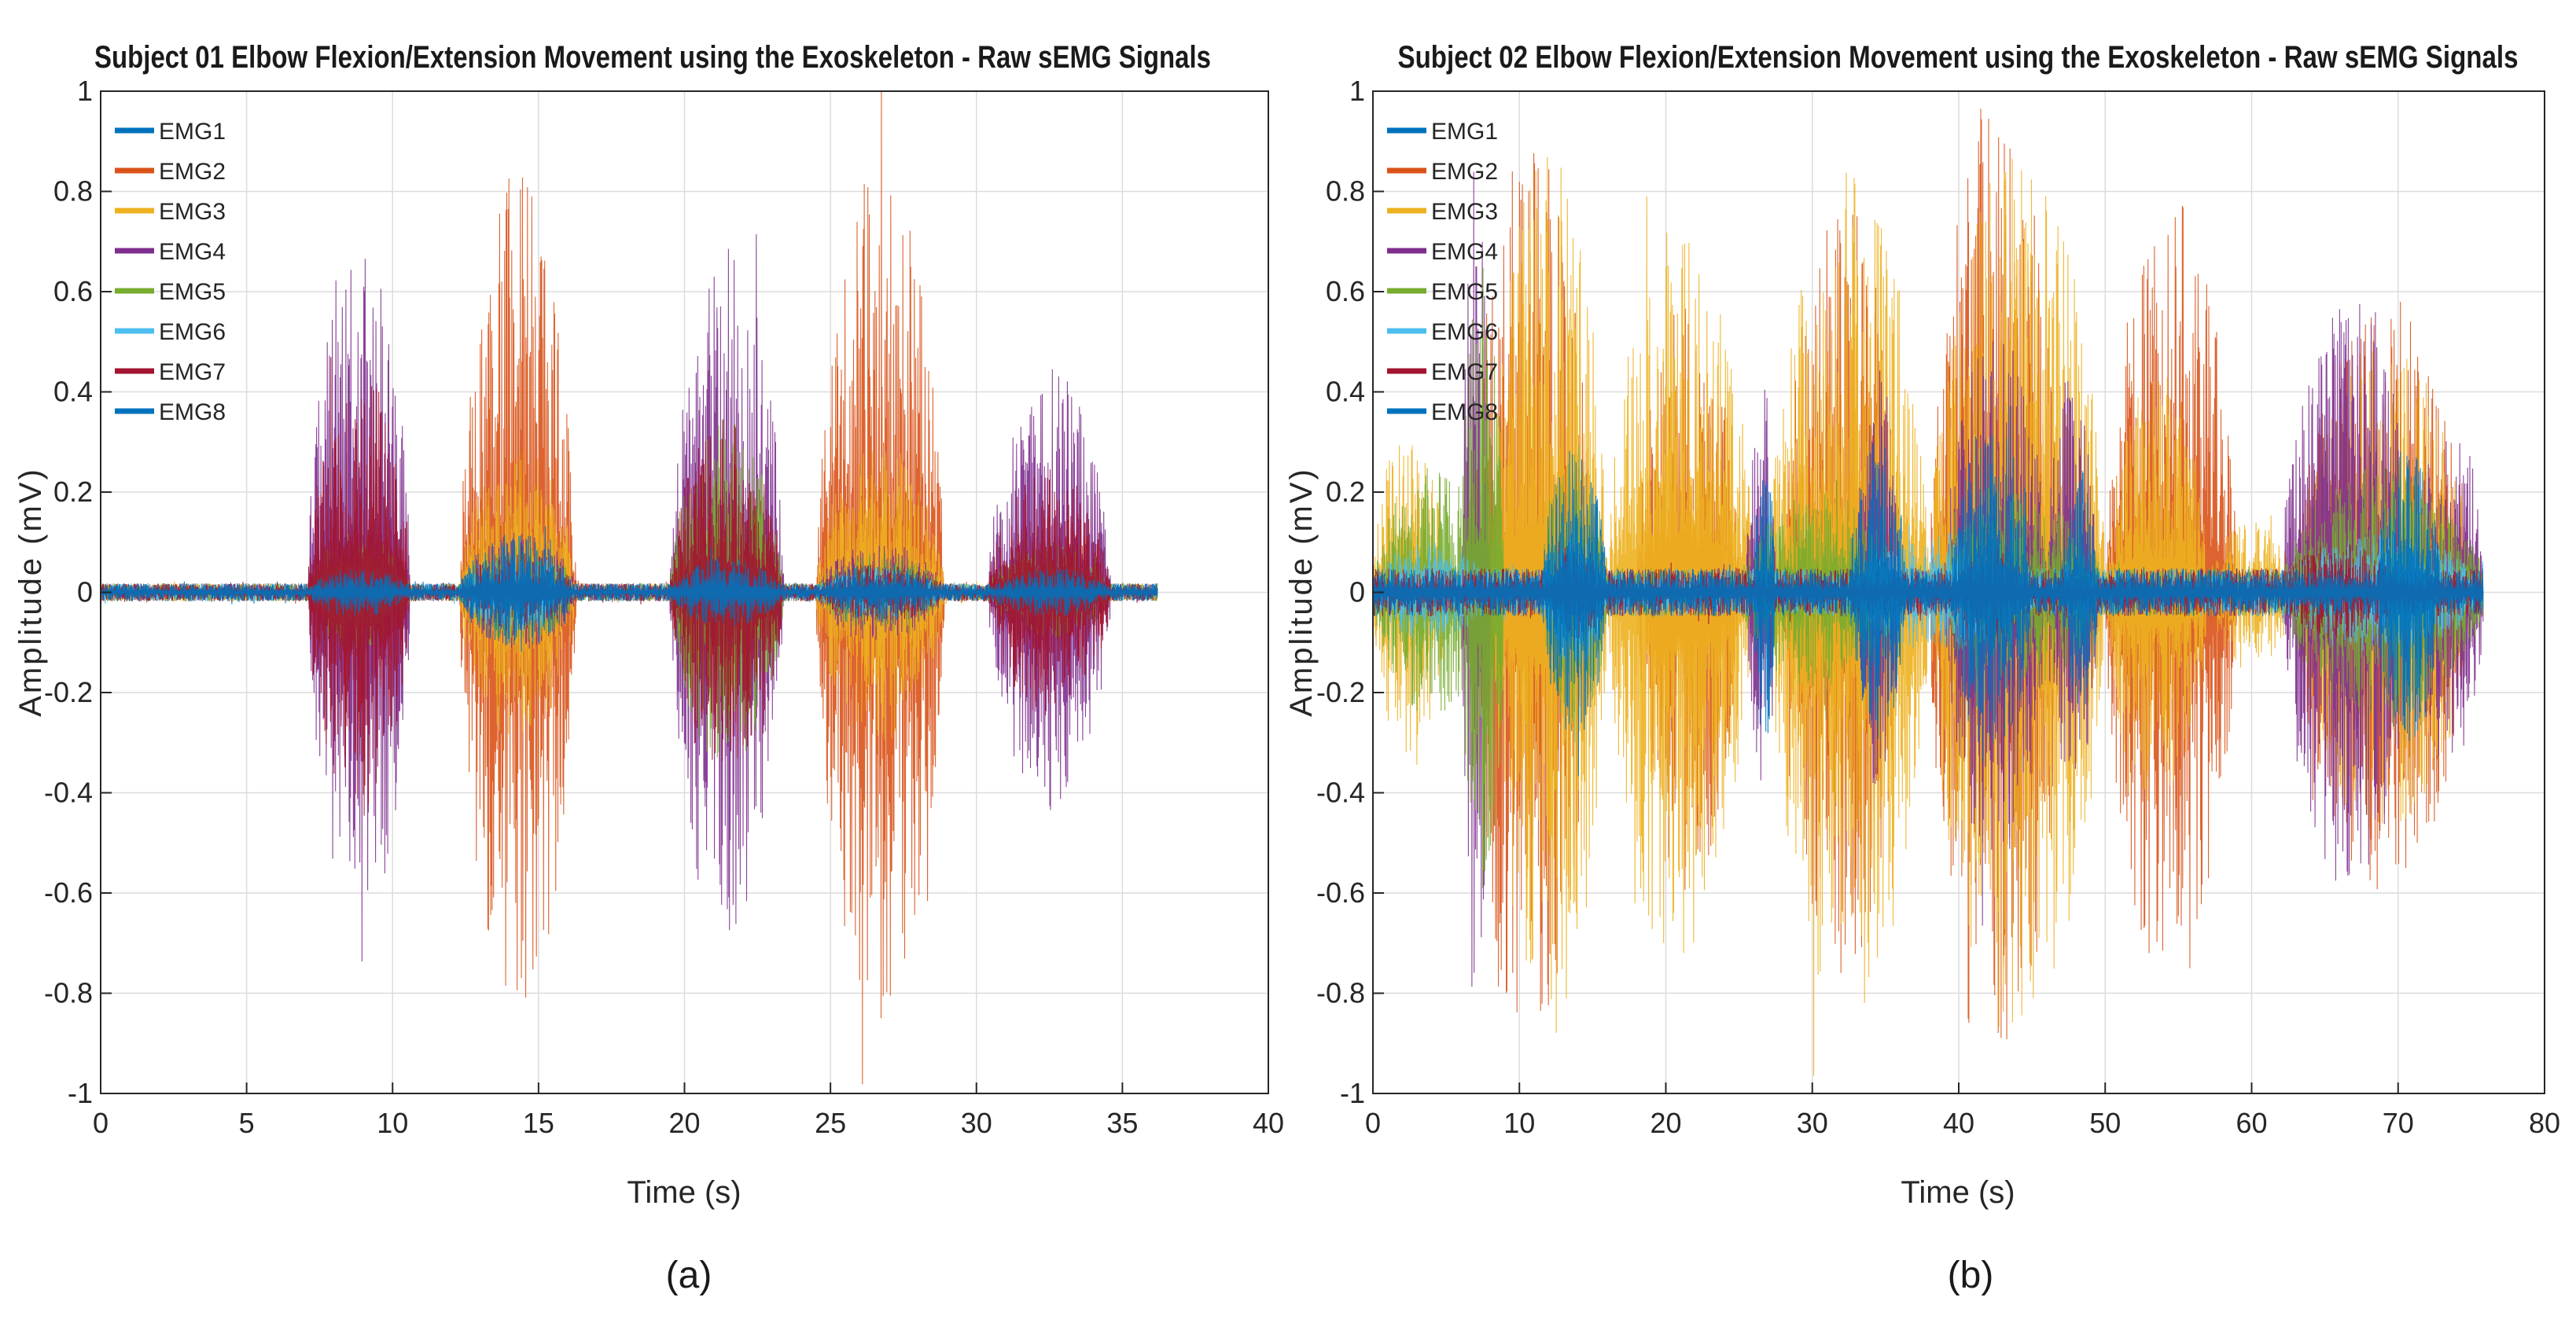  I want to click on panel-label: (b), so click(1971, 1276).